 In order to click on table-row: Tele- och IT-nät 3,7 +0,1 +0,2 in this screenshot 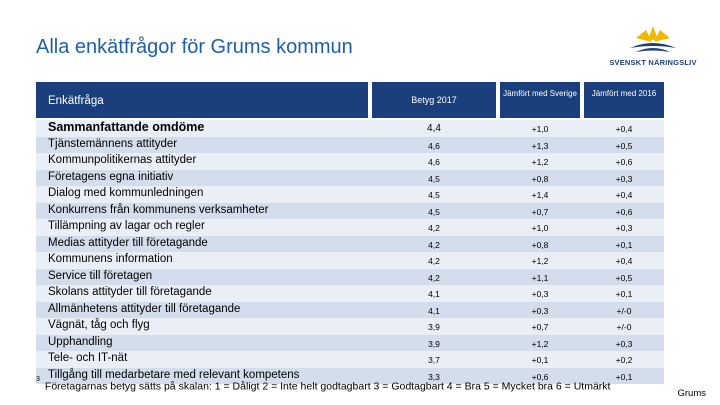, I will do `click(350, 359)`.